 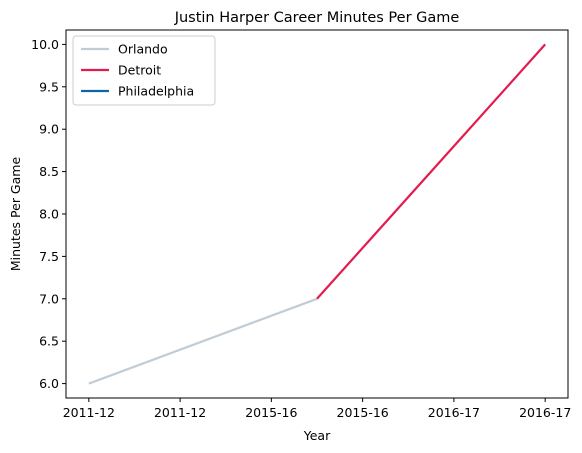 I want to click on legend-box, so click(x=144, y=70).